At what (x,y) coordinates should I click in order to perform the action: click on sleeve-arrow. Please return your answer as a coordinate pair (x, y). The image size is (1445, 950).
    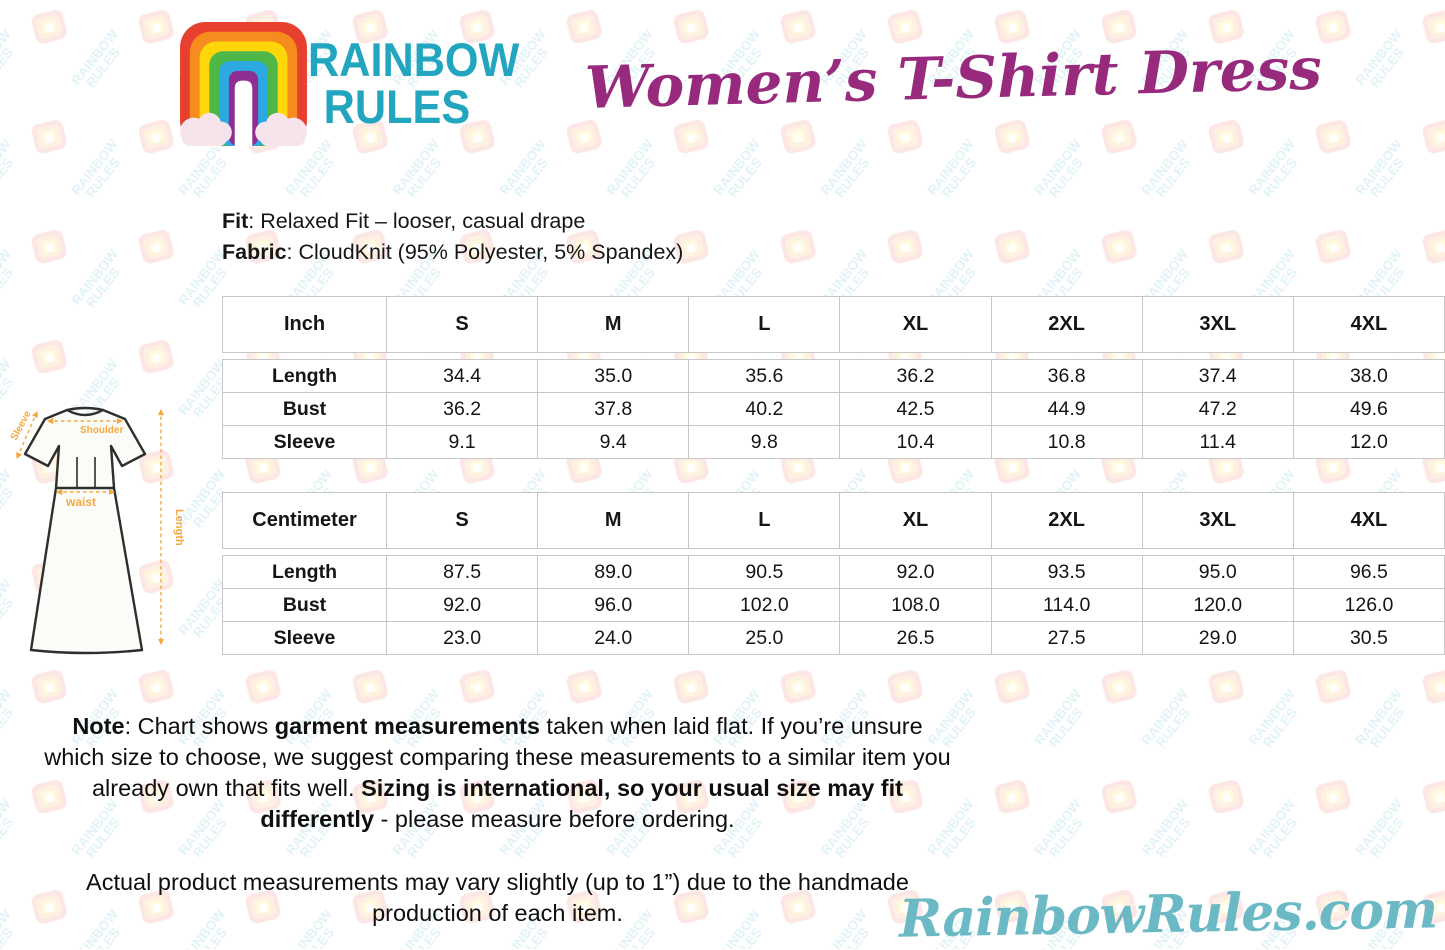
    Looking at the image, I should click on (27, 435).